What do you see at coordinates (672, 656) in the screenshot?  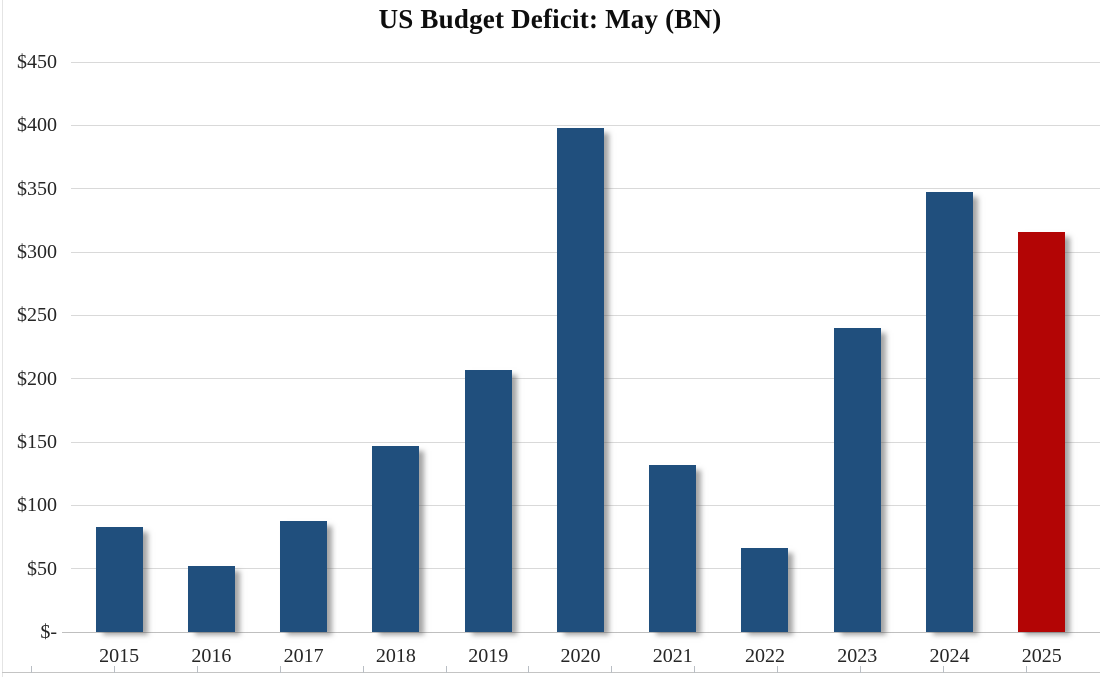 I see `x-tick-label-2021: 2021` at bounding box center [672, 656].